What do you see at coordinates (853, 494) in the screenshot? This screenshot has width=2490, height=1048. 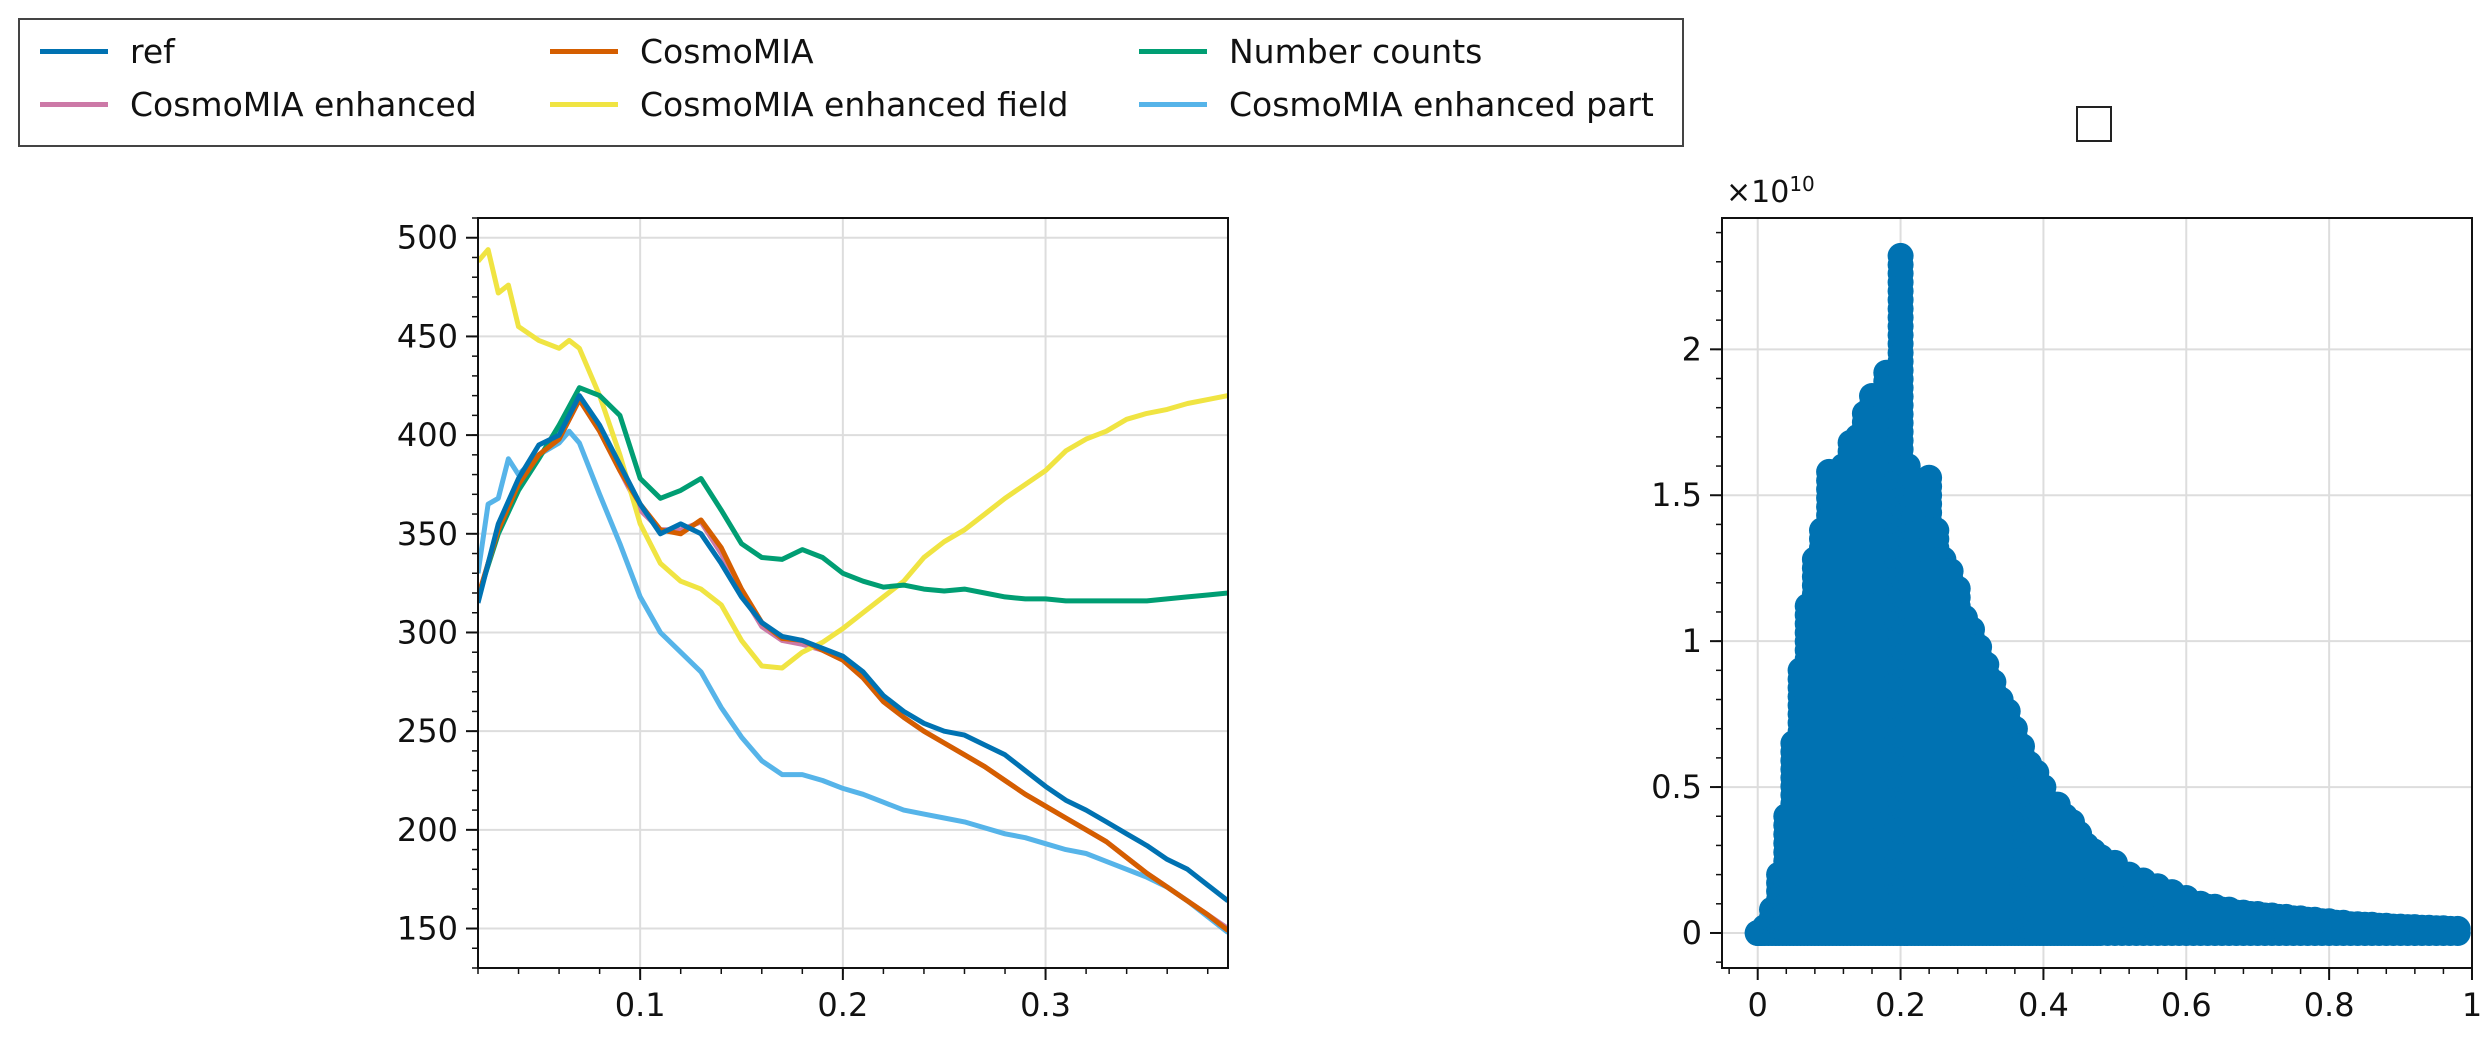 I see `series-line-number-counts` at bounding box center [853, 494].